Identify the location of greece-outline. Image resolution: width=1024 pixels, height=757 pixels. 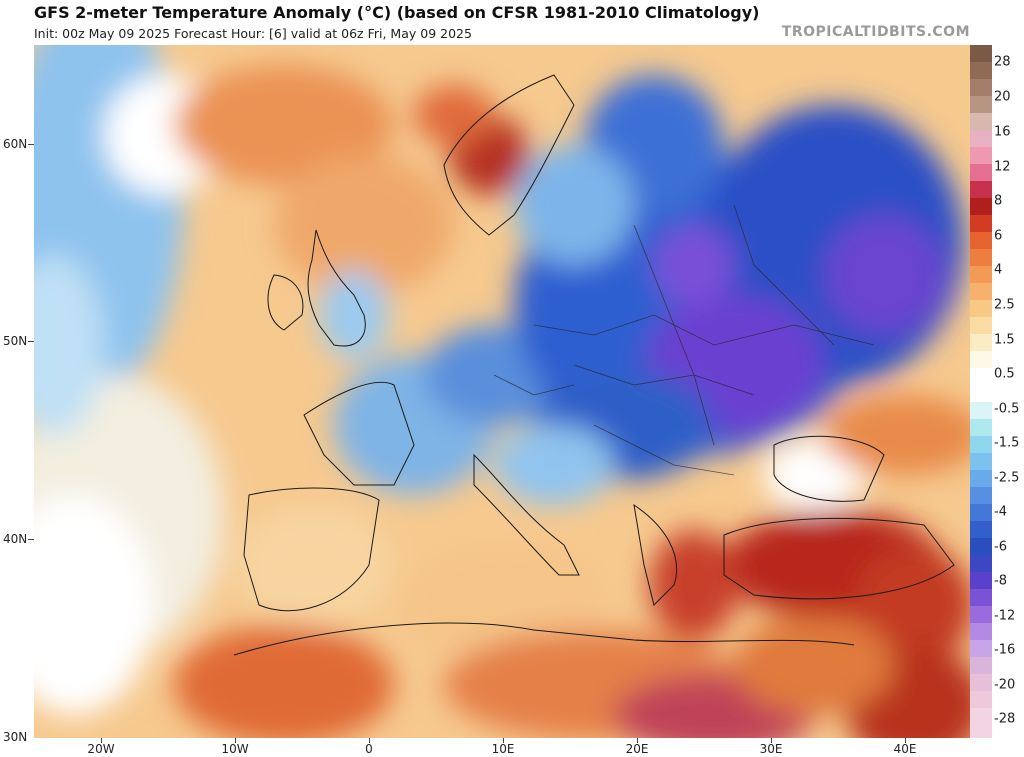
(655, 554).